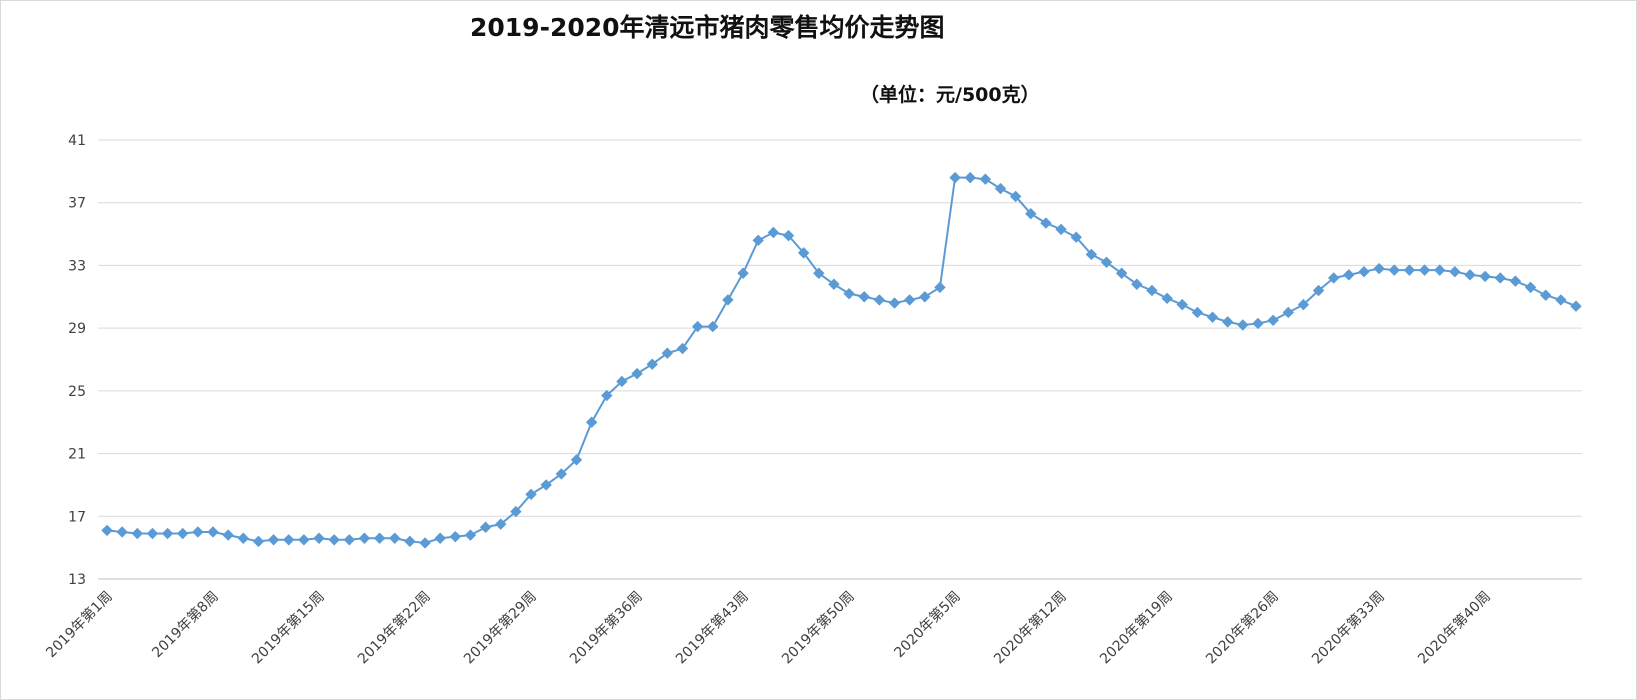 The width and height of the screenshot is (1637, 700). What do you see at coordinates (77, 455) in the screenshot?
I see `y-tick-label: 21` at bounding box center [77, 455].